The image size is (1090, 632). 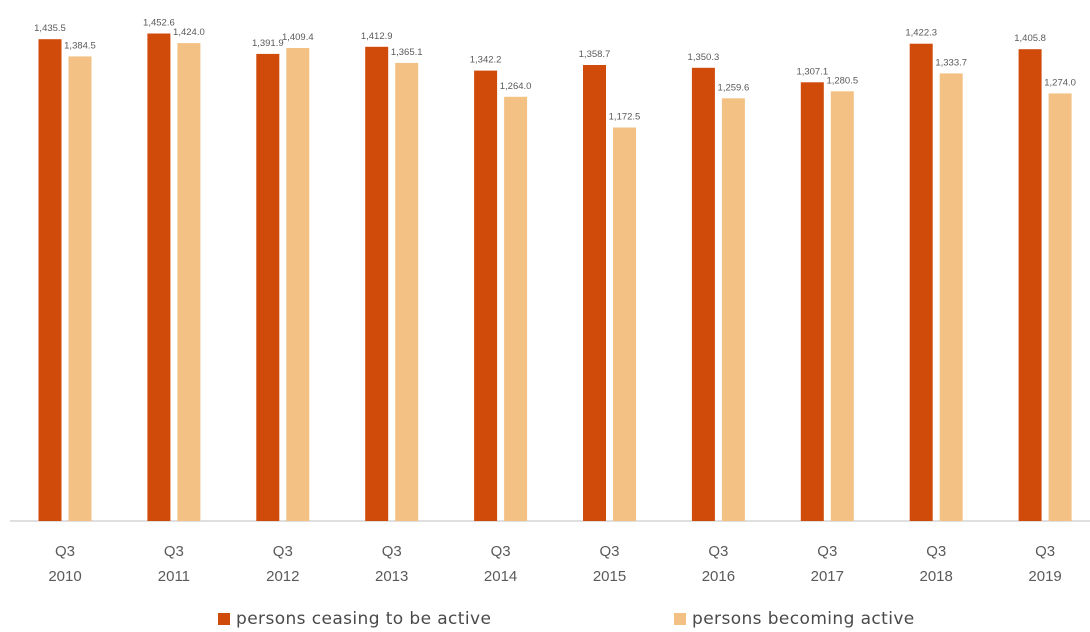 What do you see at coordinates (842, 80) in the screenshot?
I see `data-label-series-2-Q3-2017: 1,280.5` at bounding box center [842, 80].